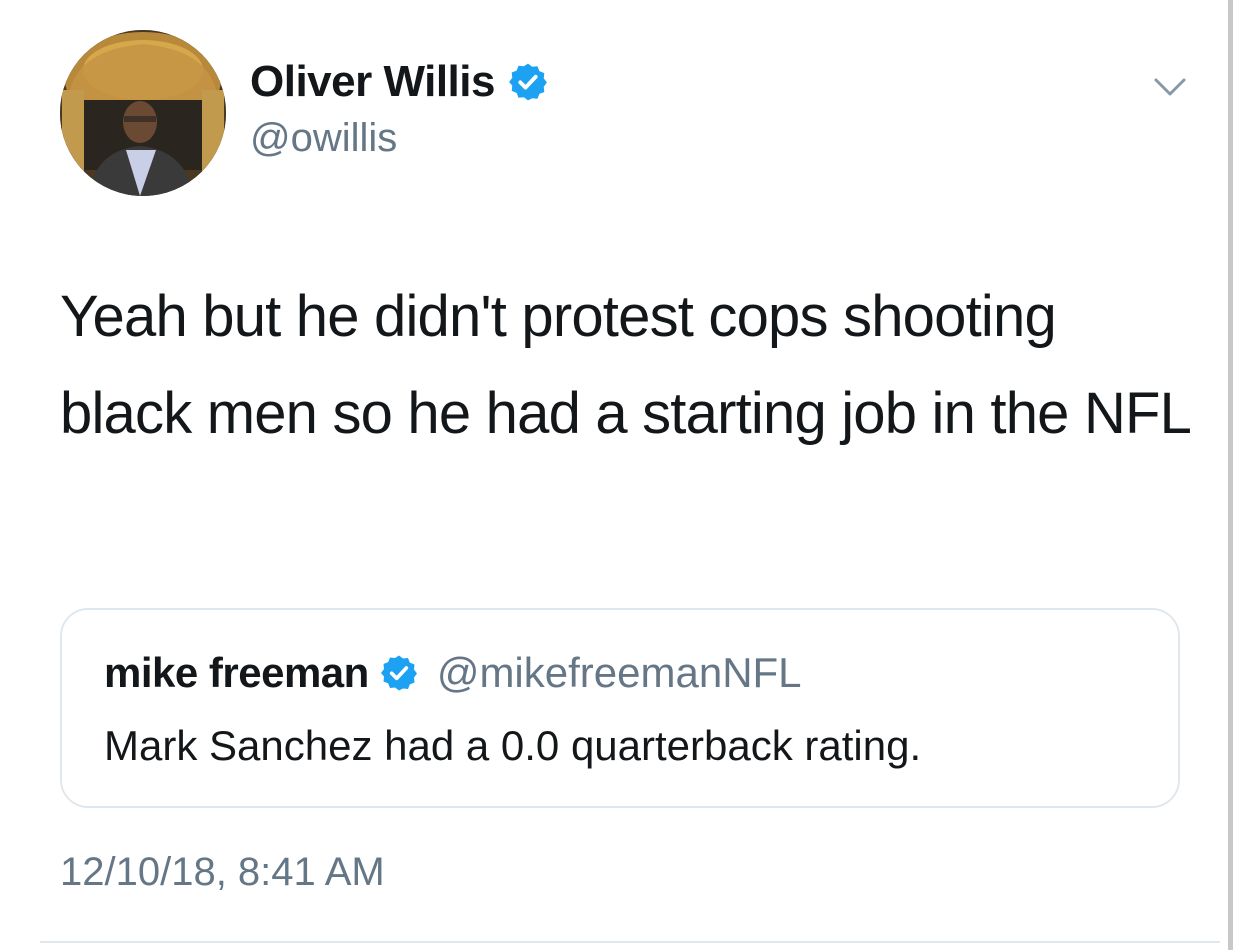  I want to click on quoted-author-handle: @mikefreemanNFL, so click(619, 672).